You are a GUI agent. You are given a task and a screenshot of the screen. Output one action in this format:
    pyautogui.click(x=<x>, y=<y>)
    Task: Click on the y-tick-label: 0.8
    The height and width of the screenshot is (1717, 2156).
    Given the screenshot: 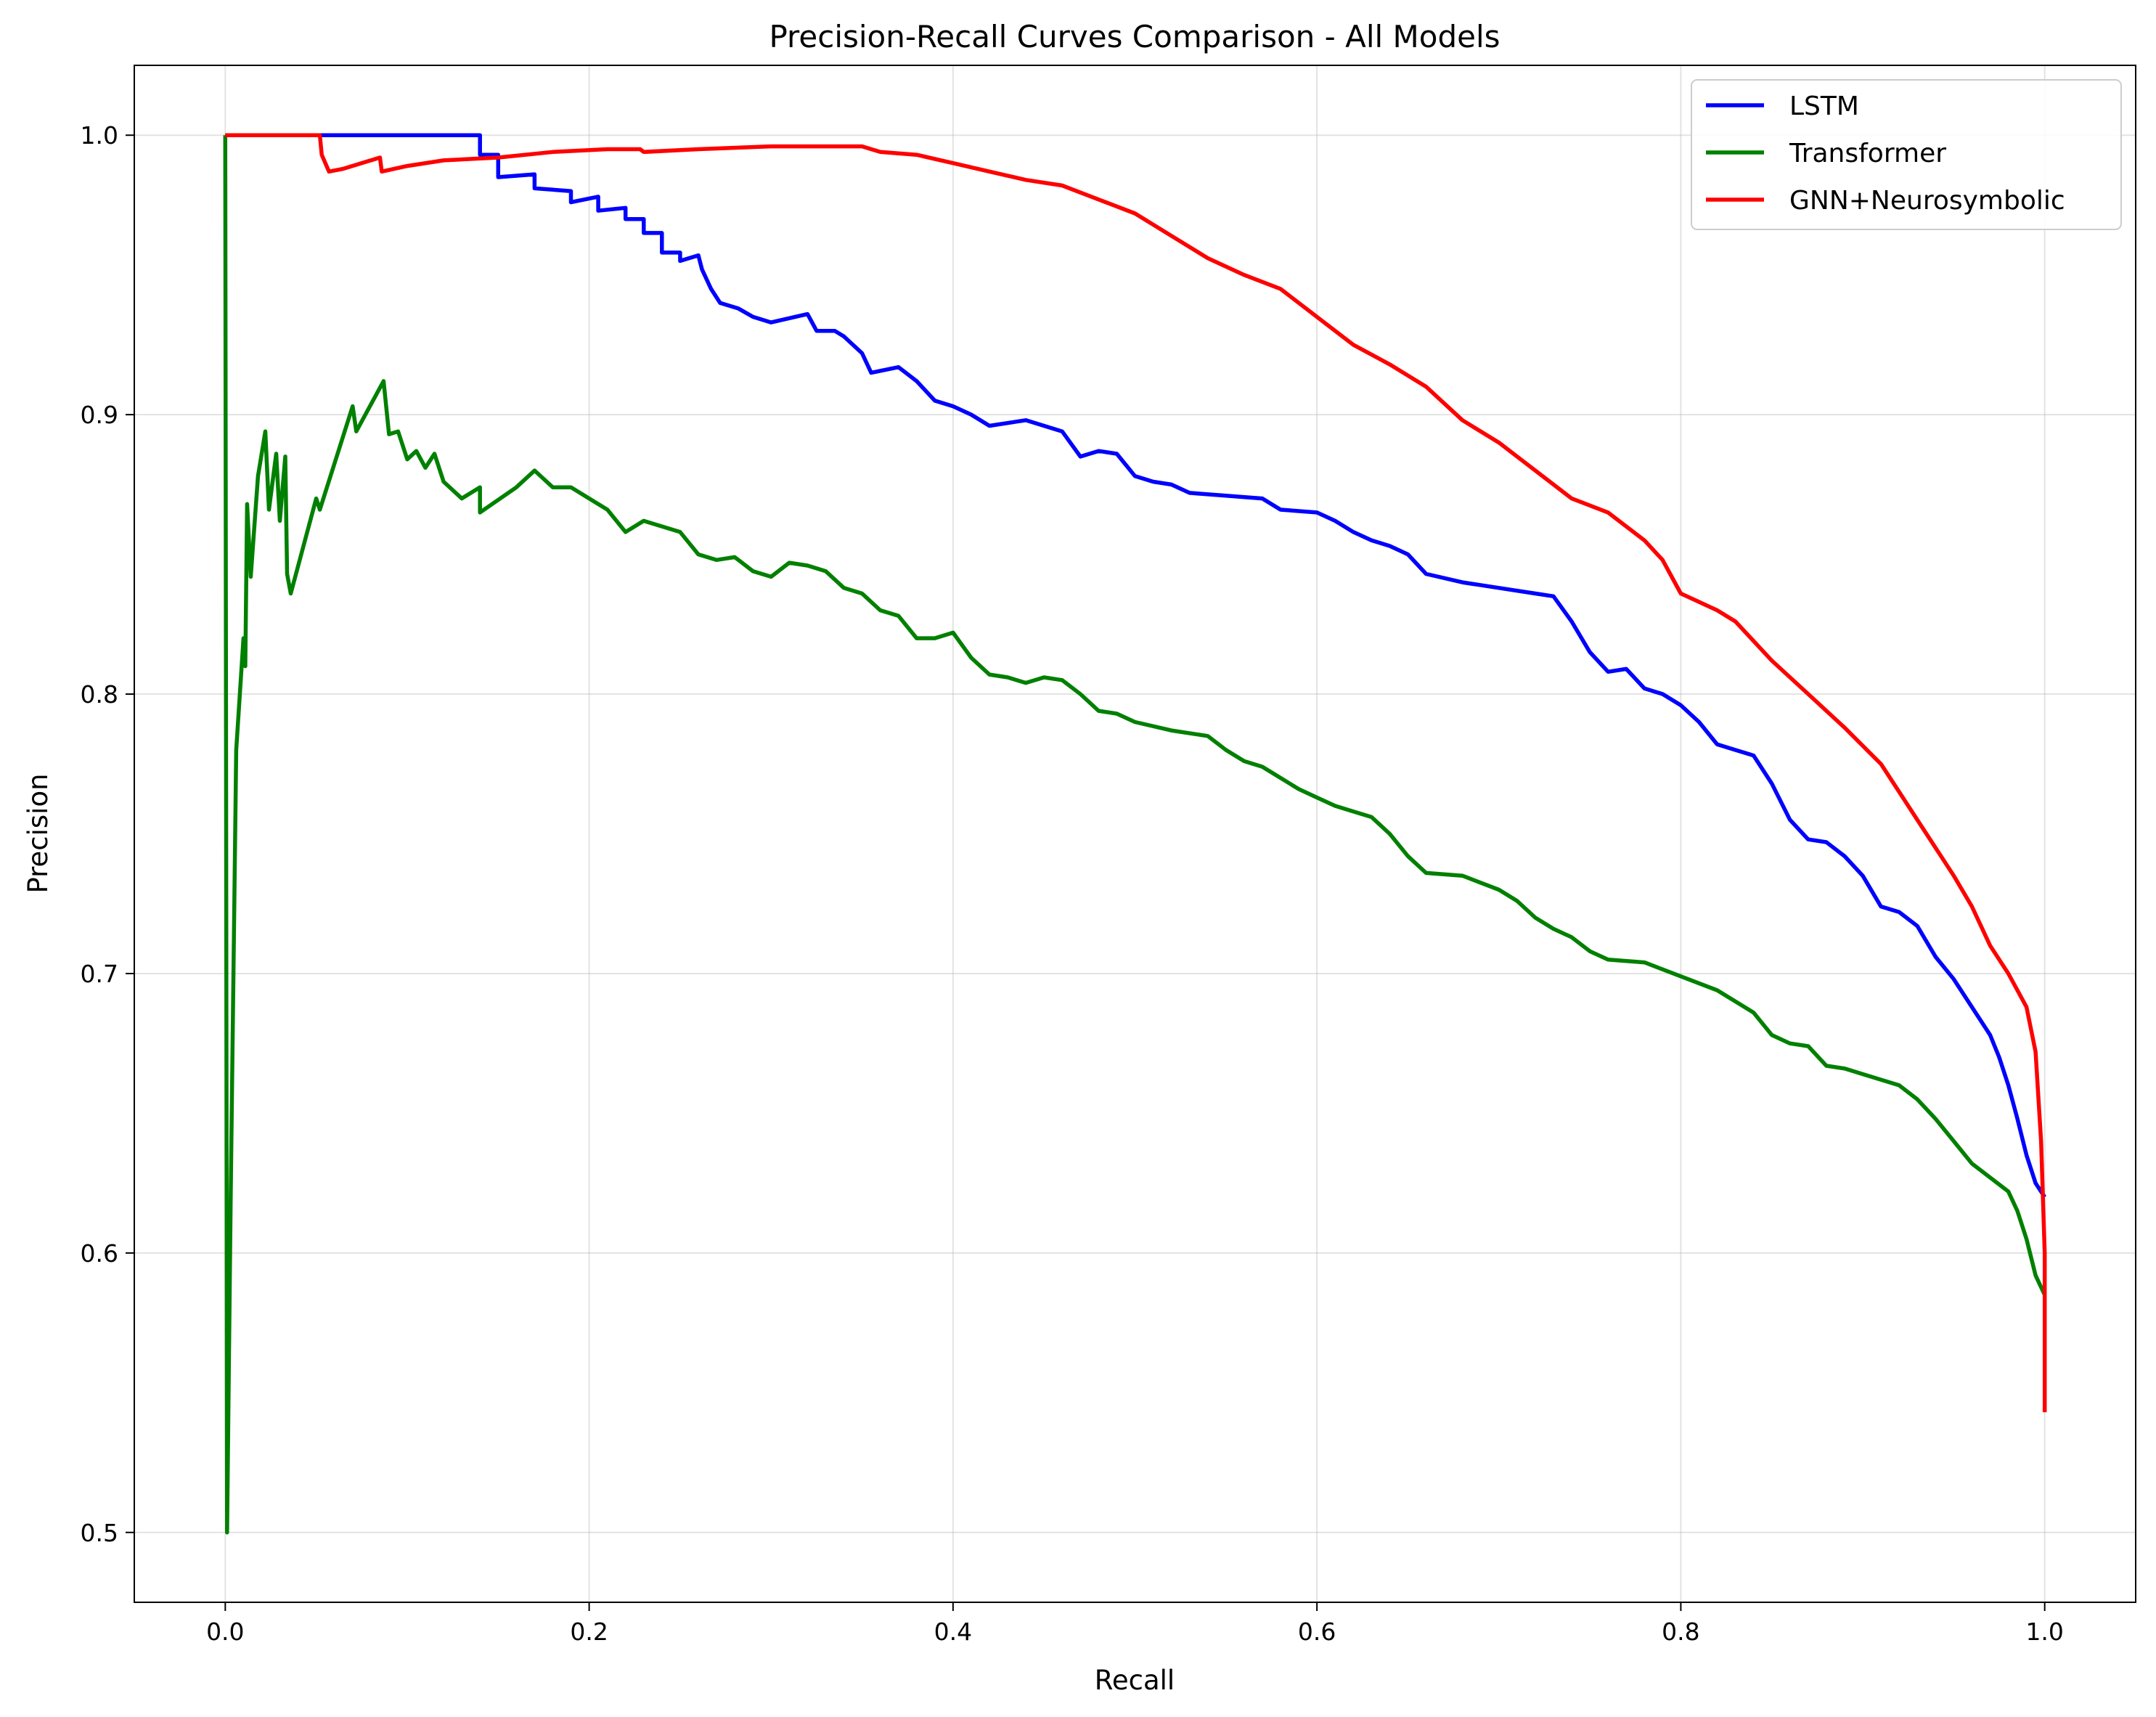 What is the action you would take?
    pyautogui.click(x=100, y=694)
    